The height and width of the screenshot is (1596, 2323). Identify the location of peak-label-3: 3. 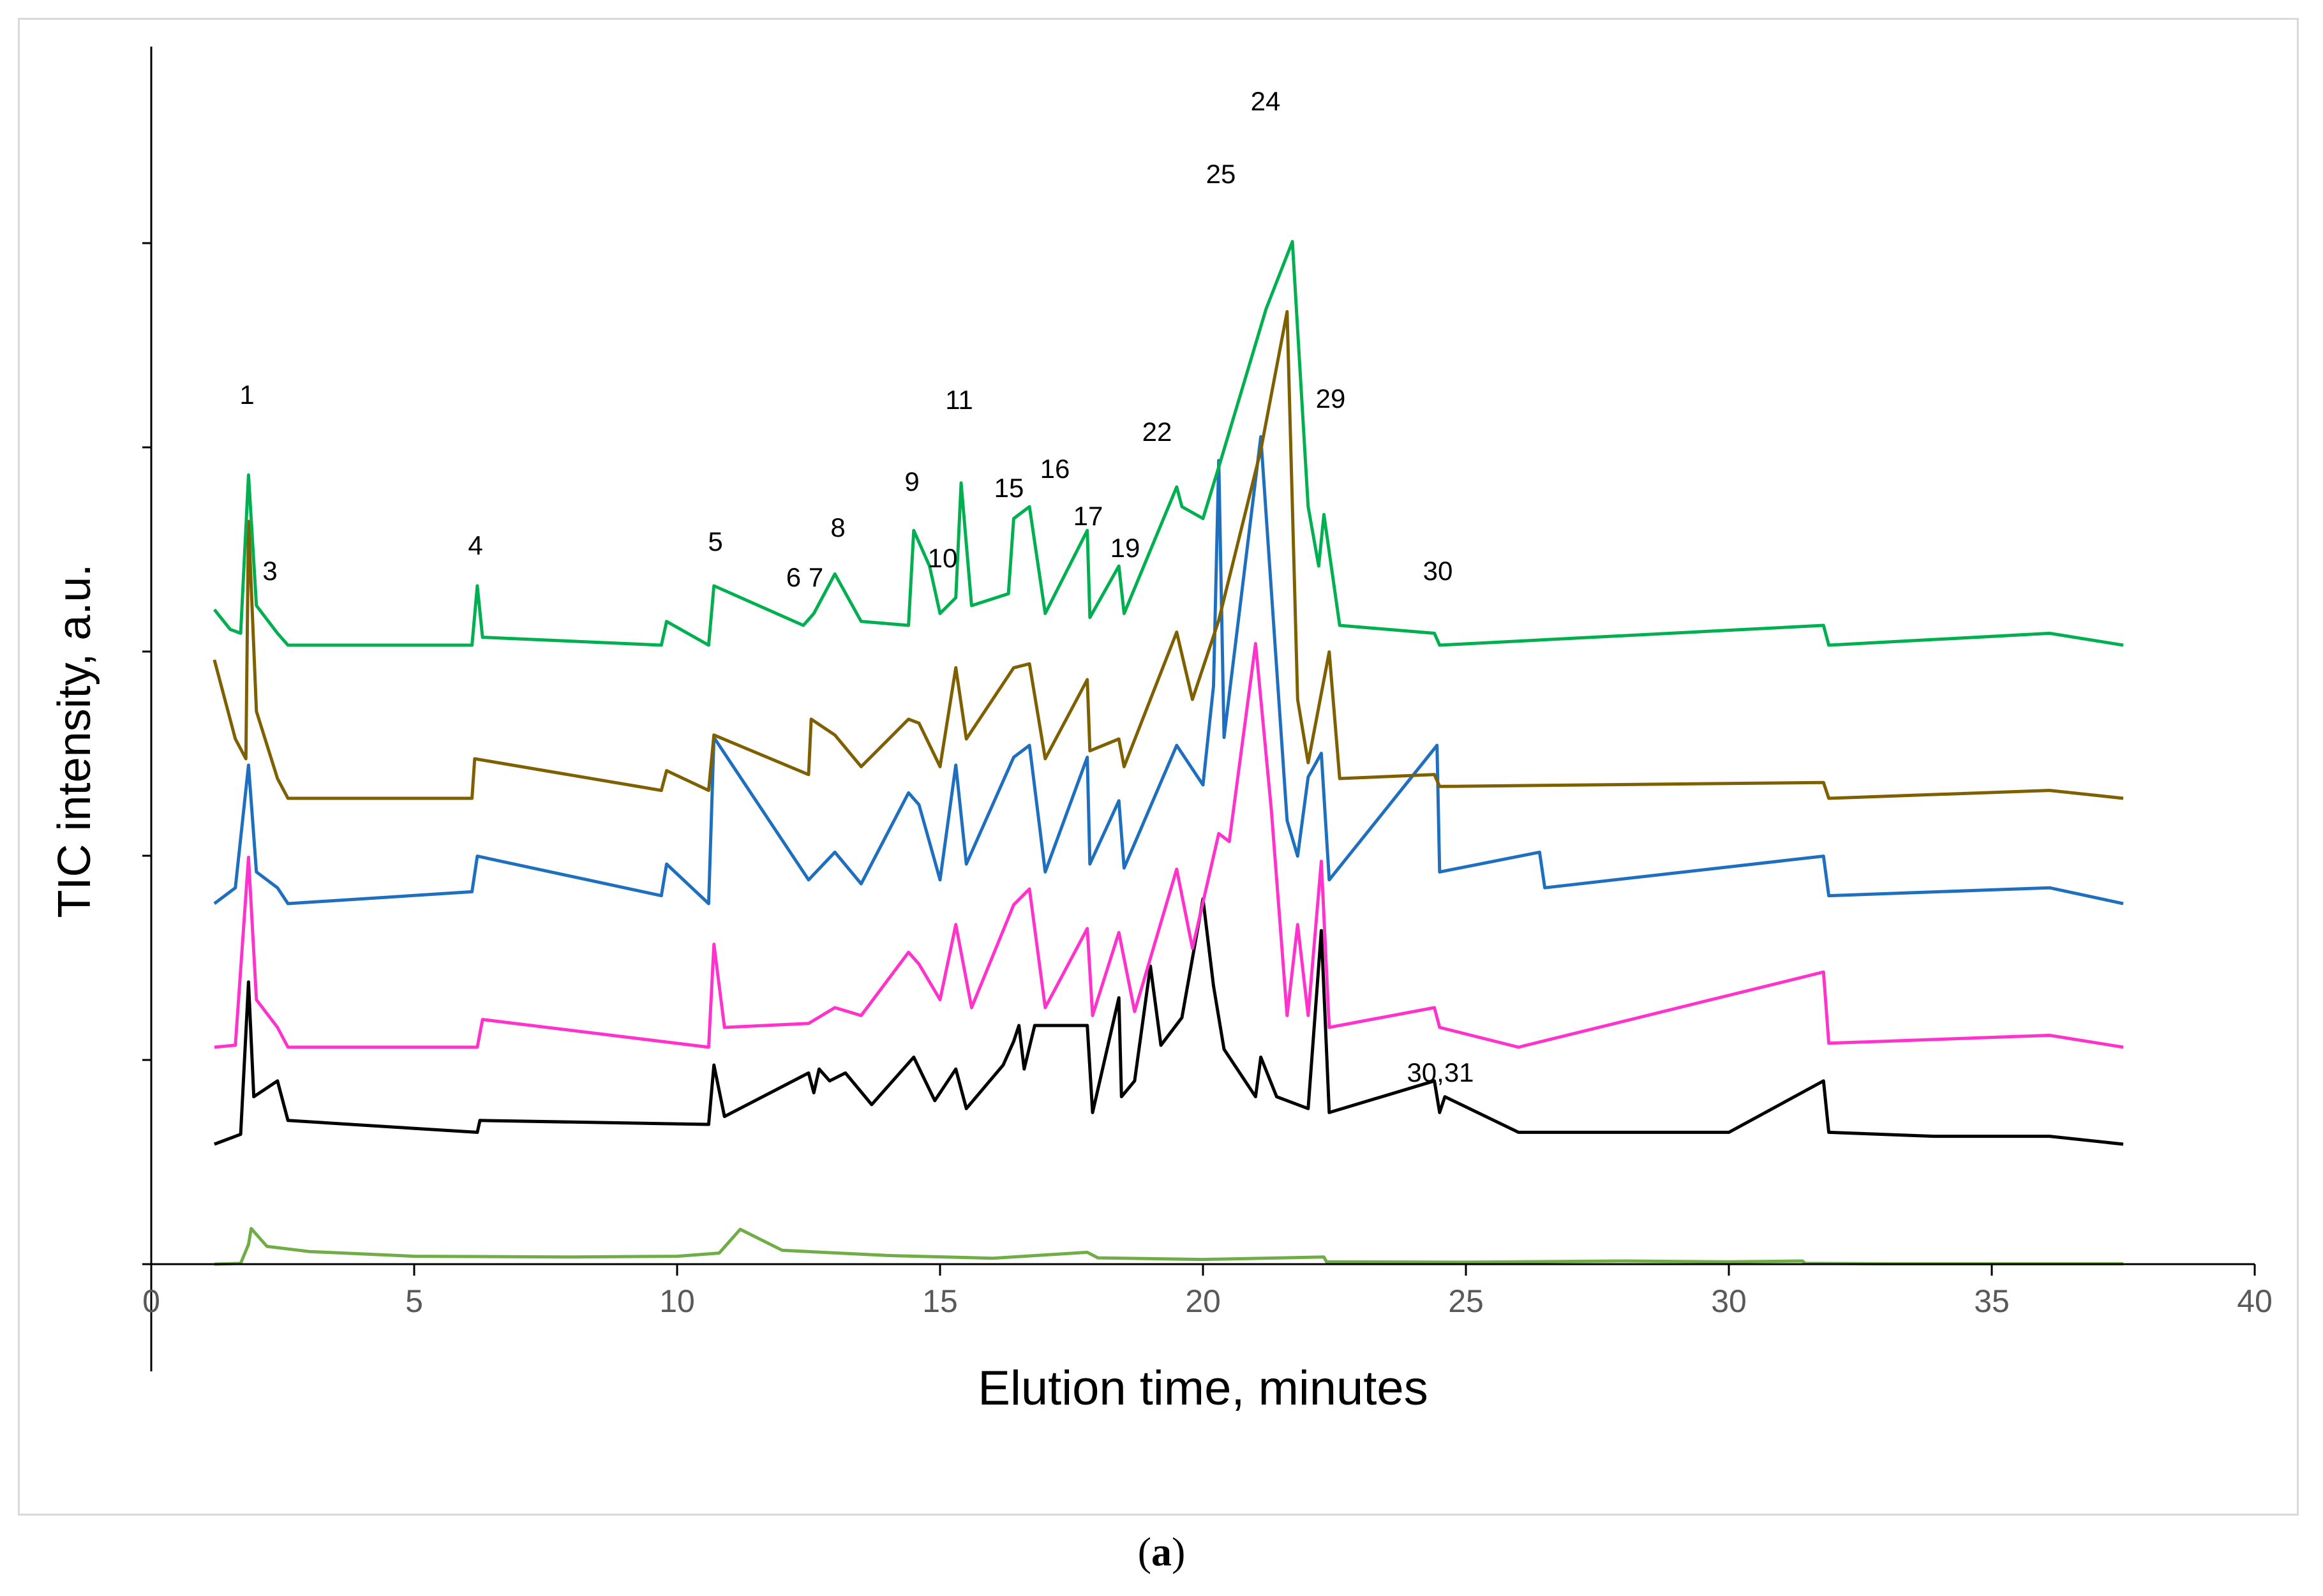
(269, 571).